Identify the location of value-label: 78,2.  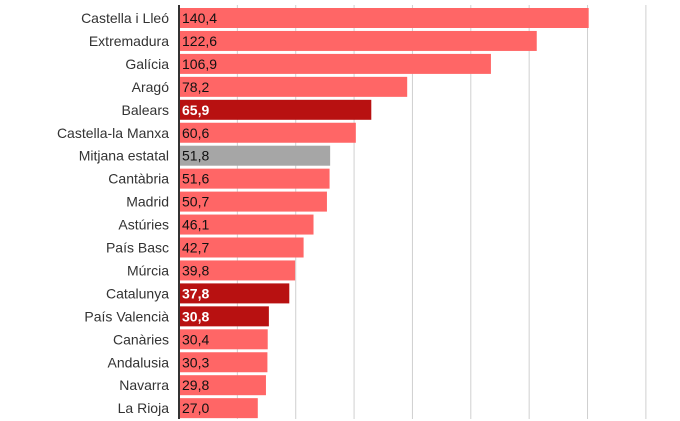
(195, 87).